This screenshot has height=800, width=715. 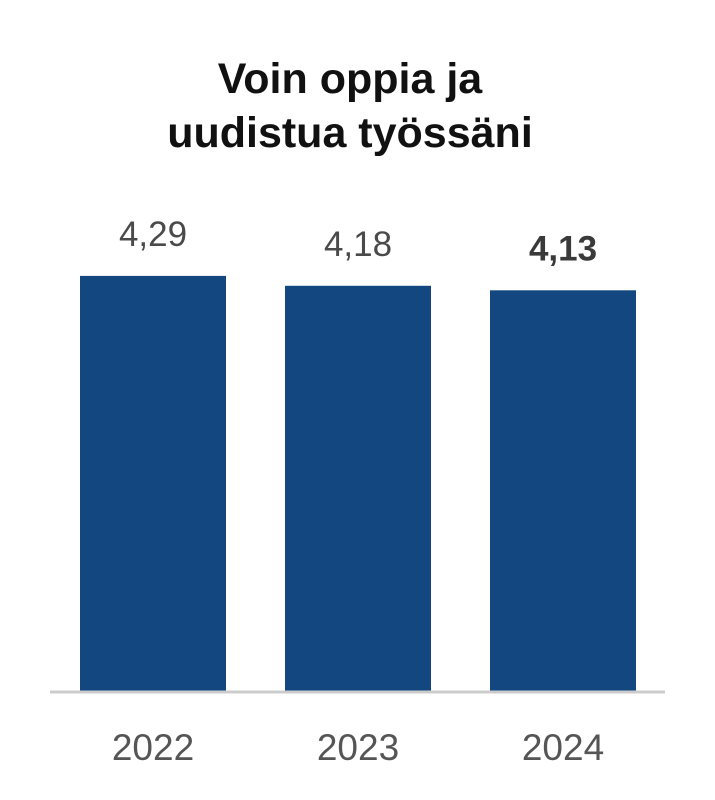 I want to click on data-label-2024: 4,13, so click(x=563, y=248).